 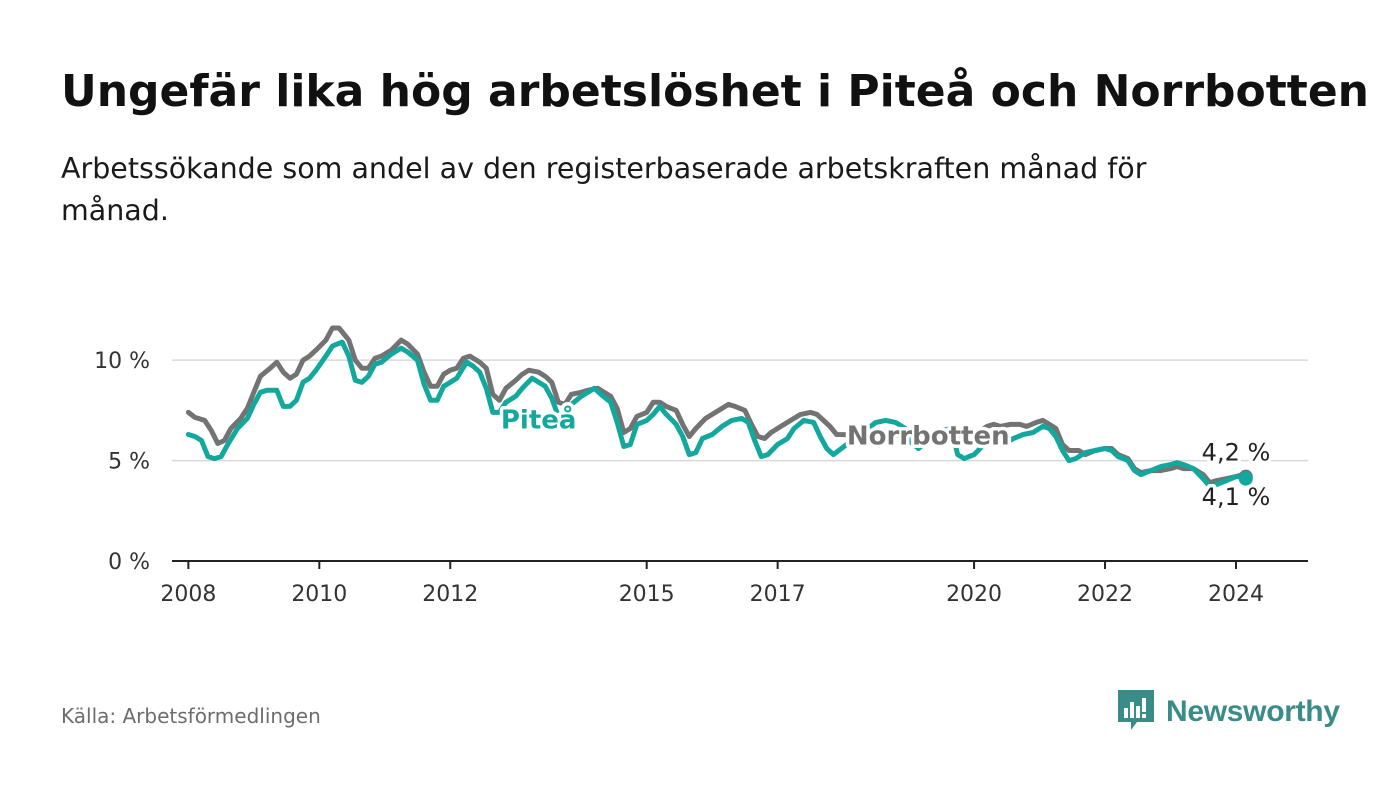 I want to click on brand-name: Newsworthy, so click(x=1253, y=711).